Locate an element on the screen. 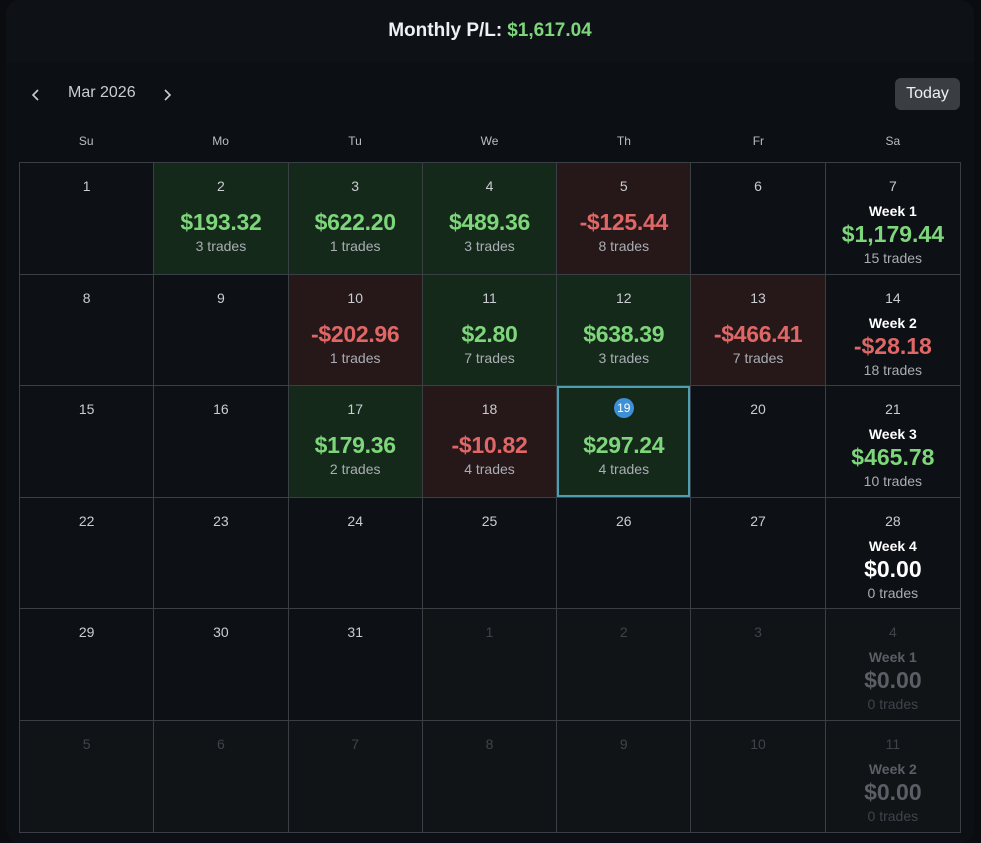 The height and width of the screenshot is (843, 981). week-trade-count: 10 trades is located at coordinates (893, 481).